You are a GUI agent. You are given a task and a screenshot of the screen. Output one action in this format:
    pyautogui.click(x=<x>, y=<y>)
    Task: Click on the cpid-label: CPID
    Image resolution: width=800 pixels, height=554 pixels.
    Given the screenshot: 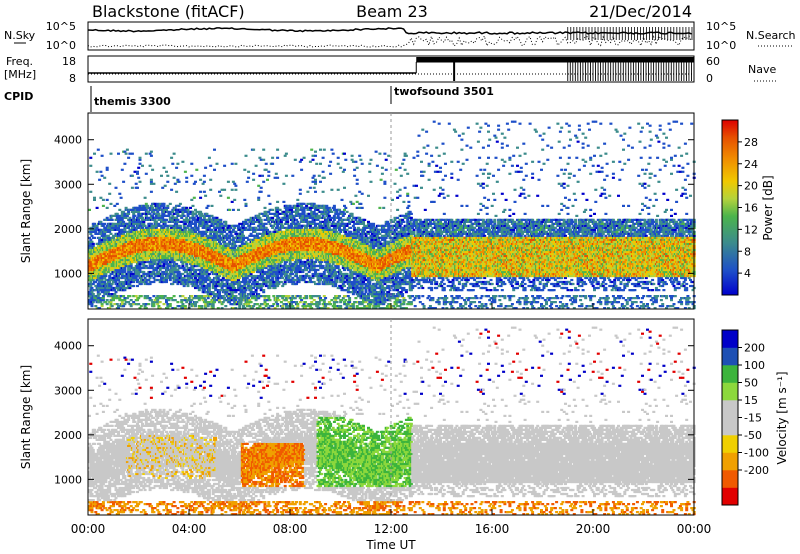 What is the action you would take?
    pyautogui.click(x=18, y=96)
    